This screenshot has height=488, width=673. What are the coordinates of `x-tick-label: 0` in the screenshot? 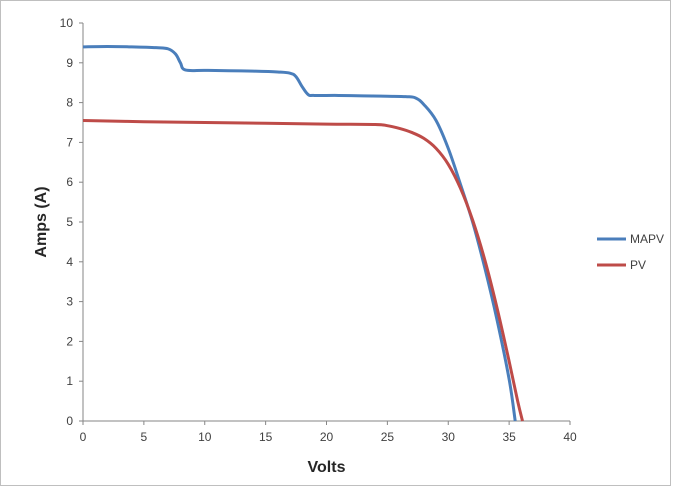 It's located at (83, 437).